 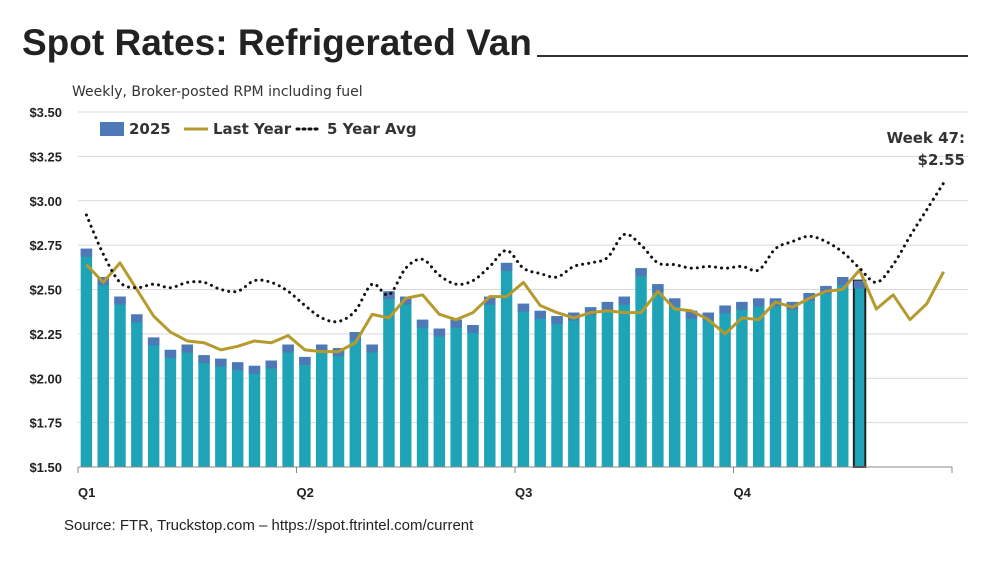 What do you see at coordinates (45, 156) in the screenshot?
I see `y-tick-label: $3.25` at bounding box center [45, 156].